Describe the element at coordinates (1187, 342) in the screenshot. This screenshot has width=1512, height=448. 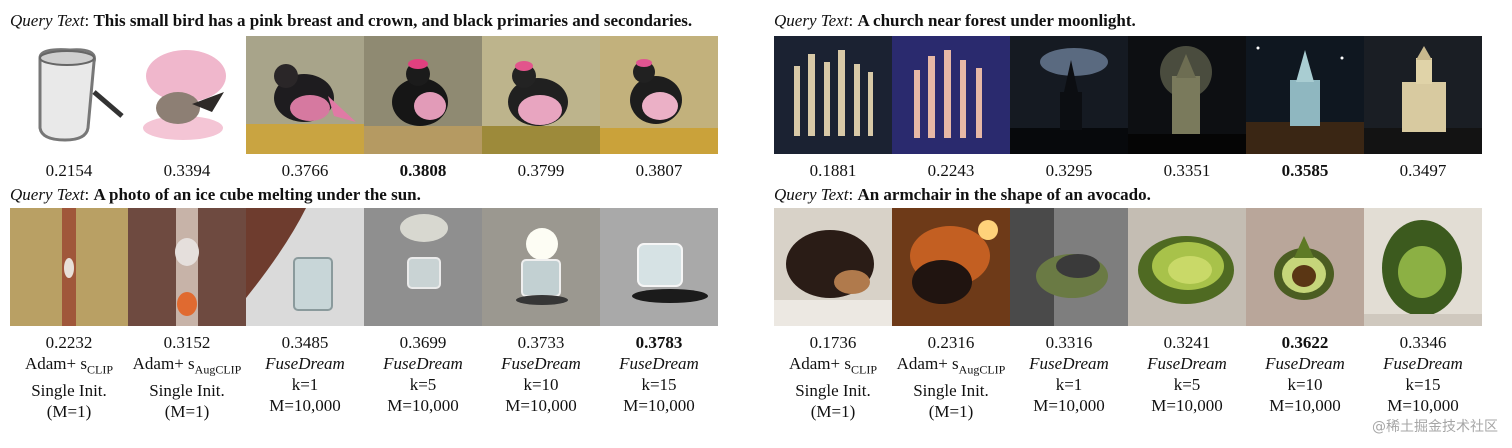
I see `score-value: 0.3241` at that location.